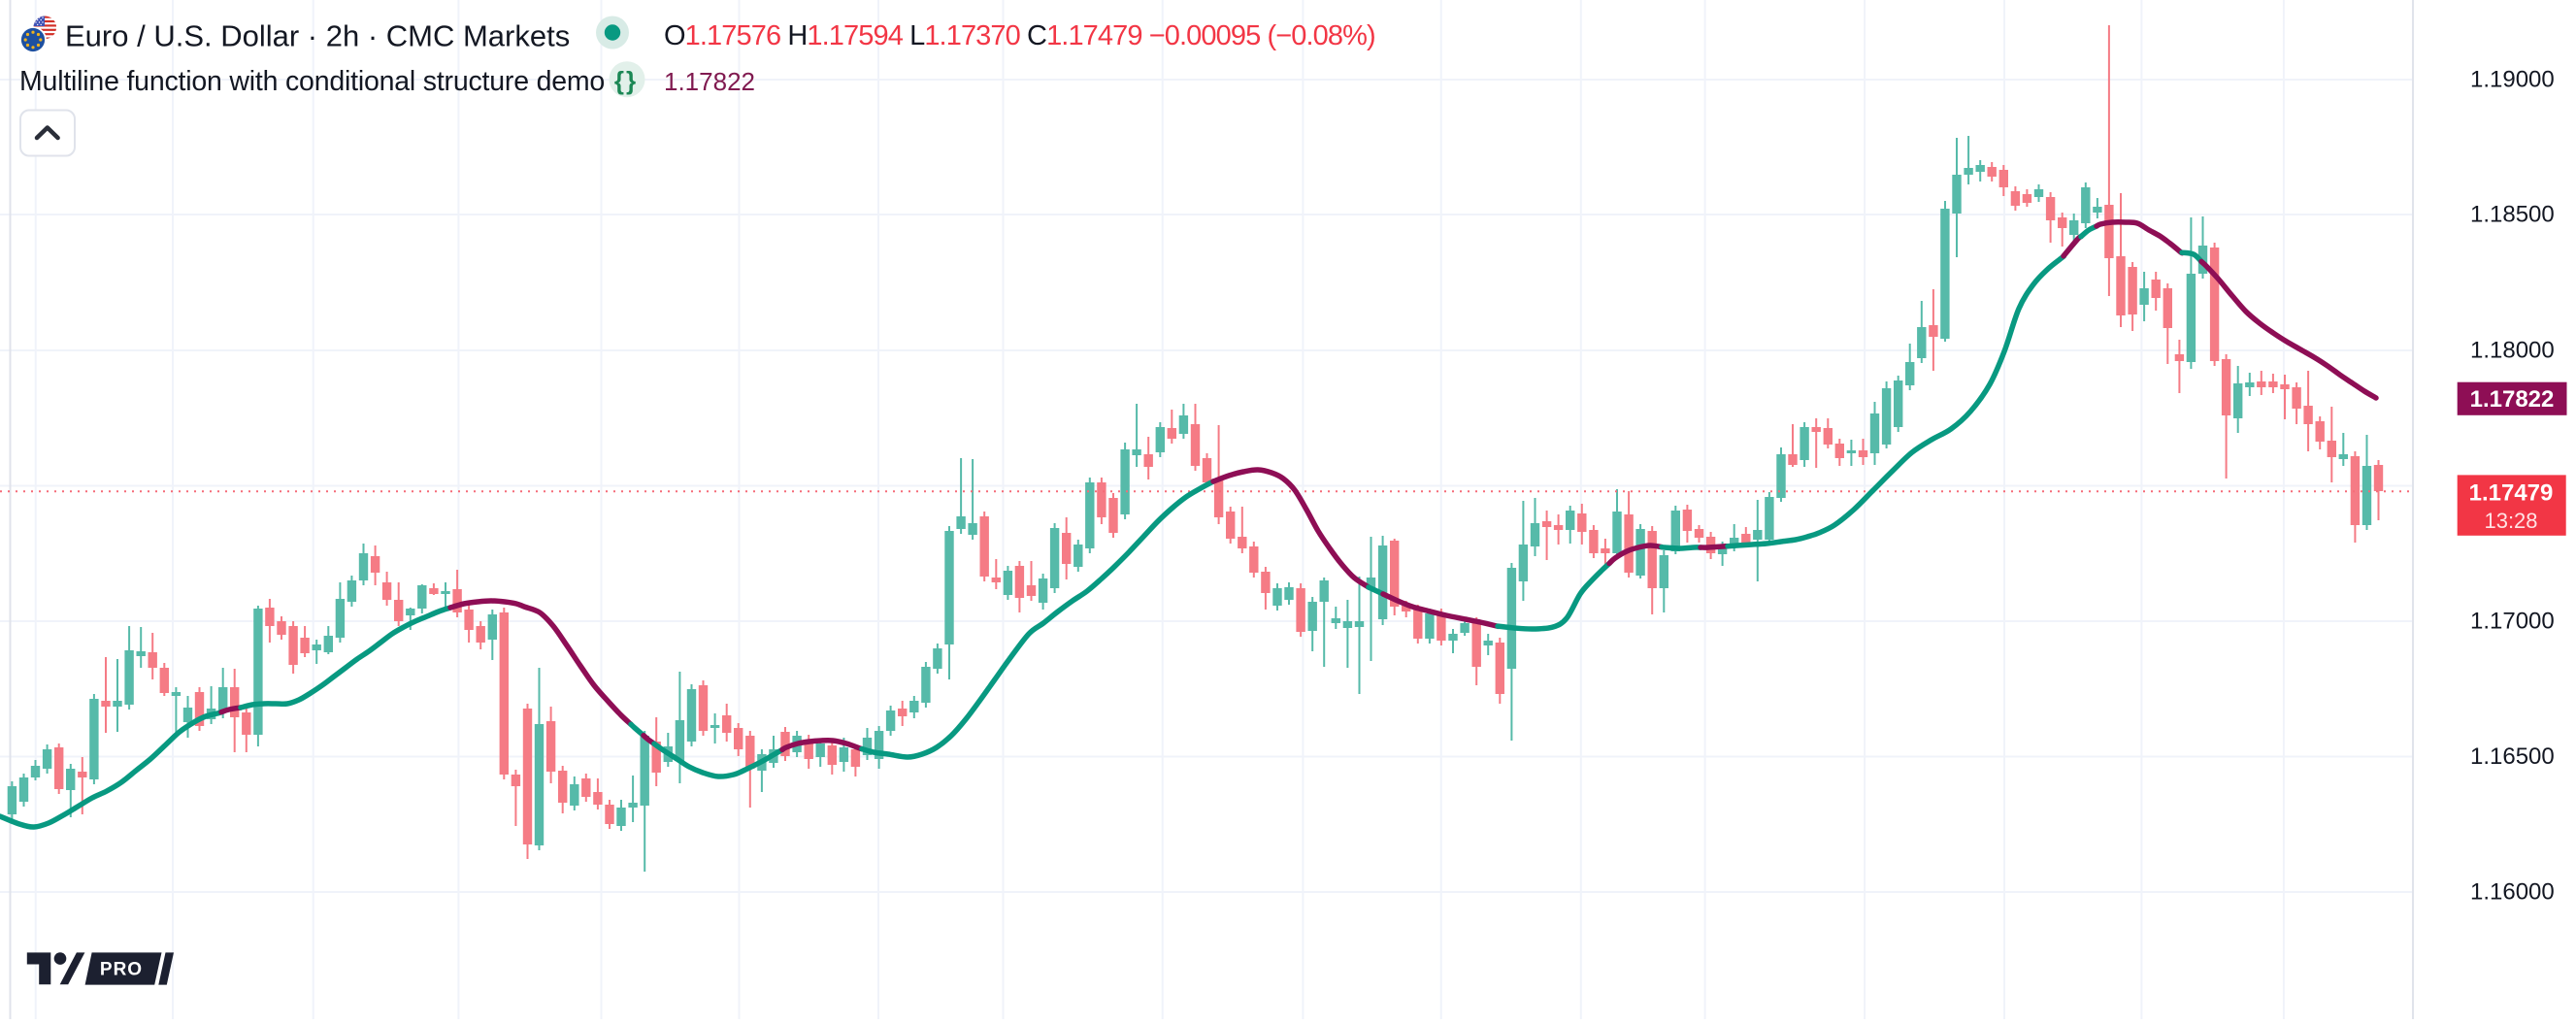 This screenshot has height=1024, width=2576. Describe the element at coordinates (2512, 351) in the screenshot. I see `svg-text: 1.18000` at that location.